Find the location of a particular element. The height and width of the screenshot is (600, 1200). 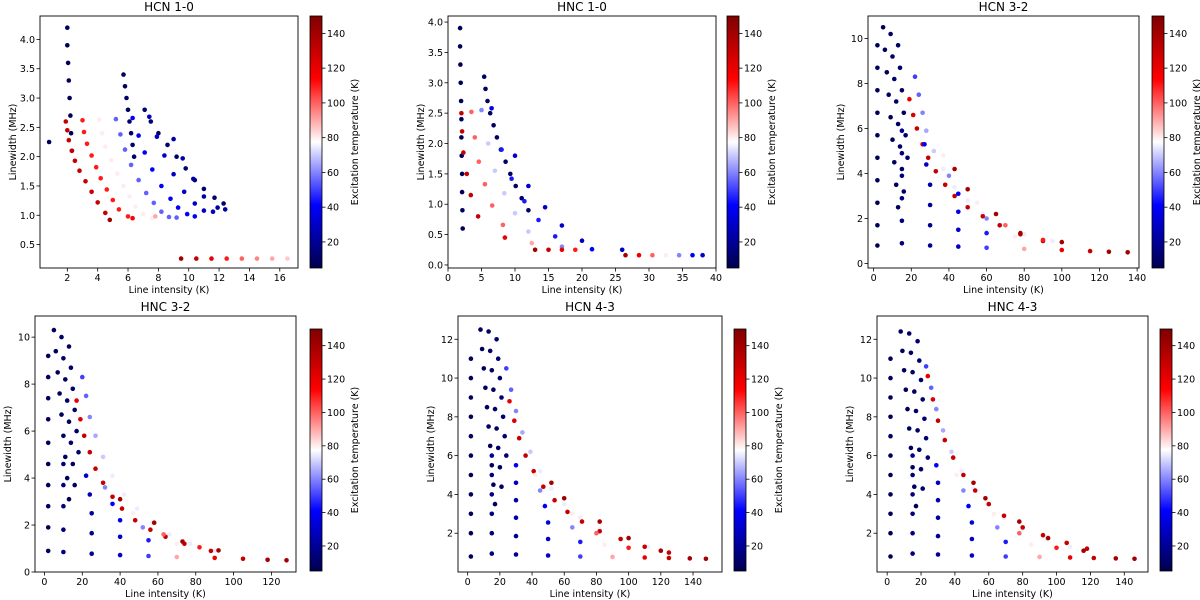

x-tick-label: 0 is located at coordinates (874, 278).